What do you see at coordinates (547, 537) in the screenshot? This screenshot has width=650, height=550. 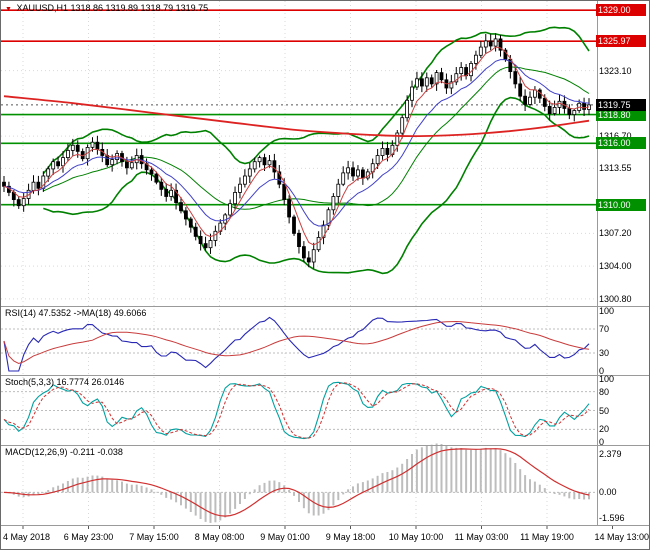 I see `time-label: 11 May 19:00` at bounding box center [547, 537].